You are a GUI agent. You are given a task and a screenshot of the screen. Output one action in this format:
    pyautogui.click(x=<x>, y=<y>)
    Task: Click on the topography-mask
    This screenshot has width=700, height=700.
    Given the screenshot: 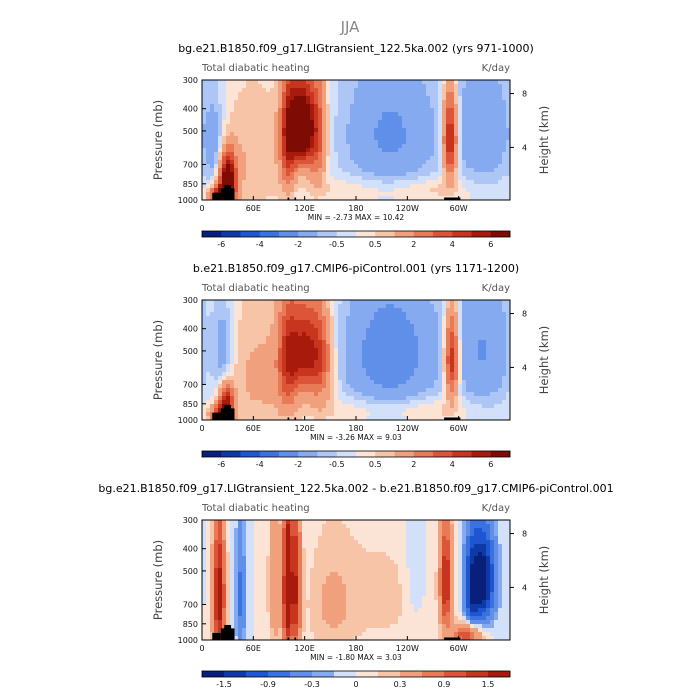 What is the action you would take?
    pyautogui.click(x=288, y=418)
    